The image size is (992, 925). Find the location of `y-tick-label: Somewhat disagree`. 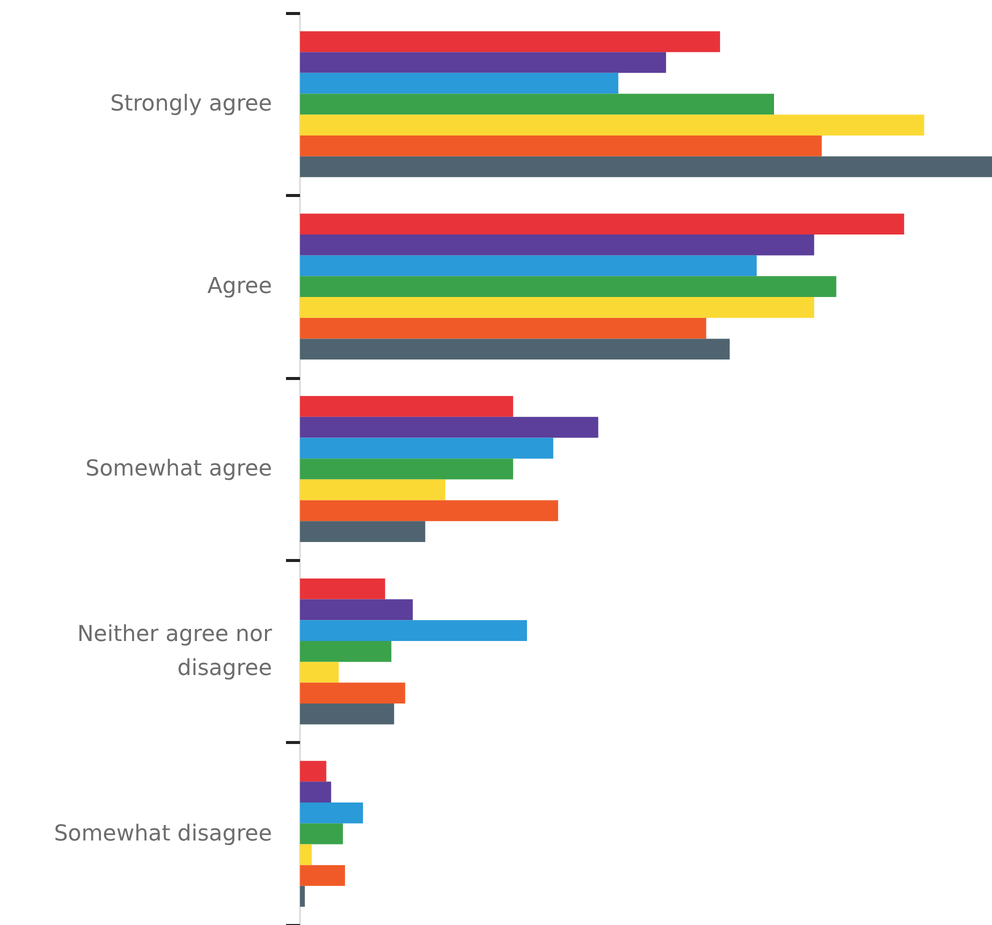

y-tick-label: Somewhat disagree is located at coordinates (163, 833).